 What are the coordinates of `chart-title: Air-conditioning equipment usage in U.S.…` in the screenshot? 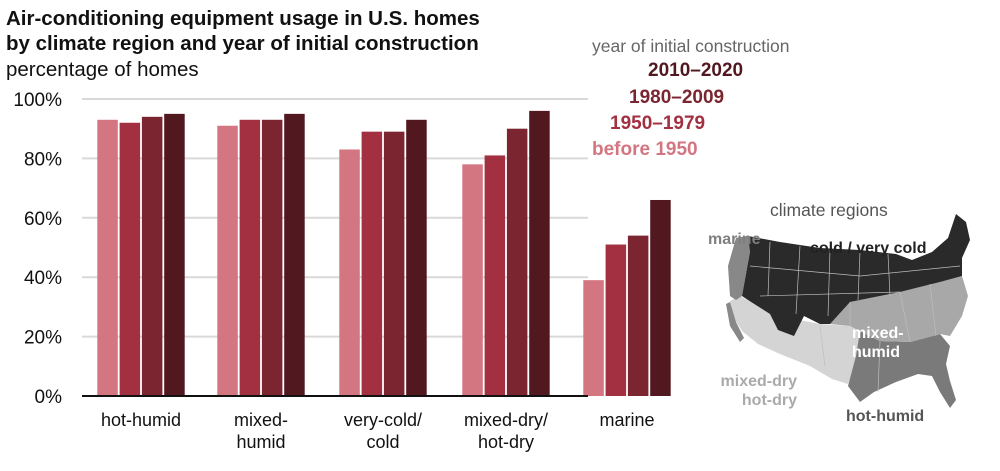 It's located at (243, 31).